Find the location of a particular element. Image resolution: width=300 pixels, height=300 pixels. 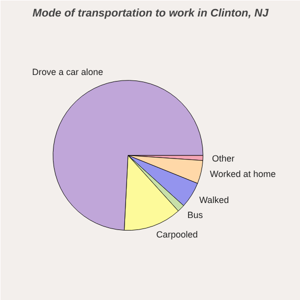

slice-label: Drove a car alone is located at coordinates (68, 72).